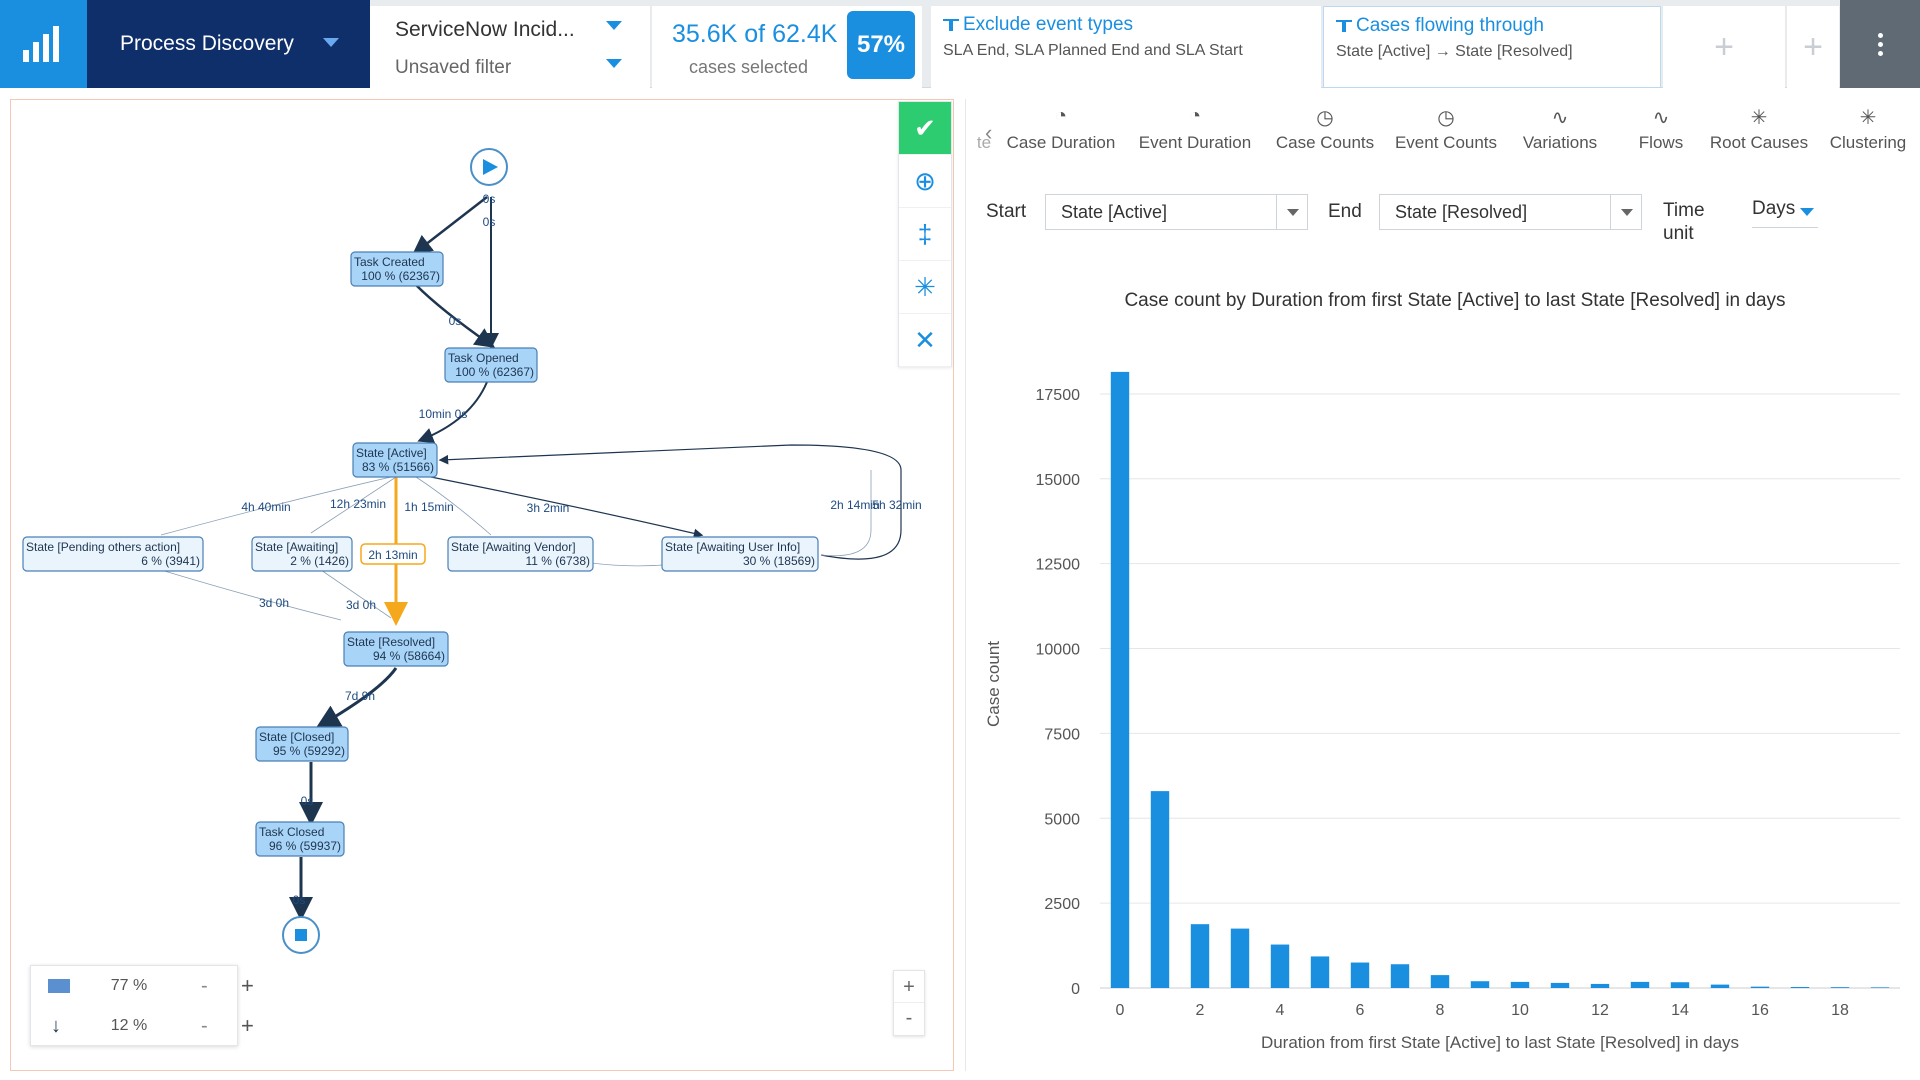 The height and width of the screenshot is (1080, 1920). What do you see at coordinates (755, 34) in the screenshot?
I see `cases-selected-count: 35.6K of 62.4K` at bounding box center [755, 34].